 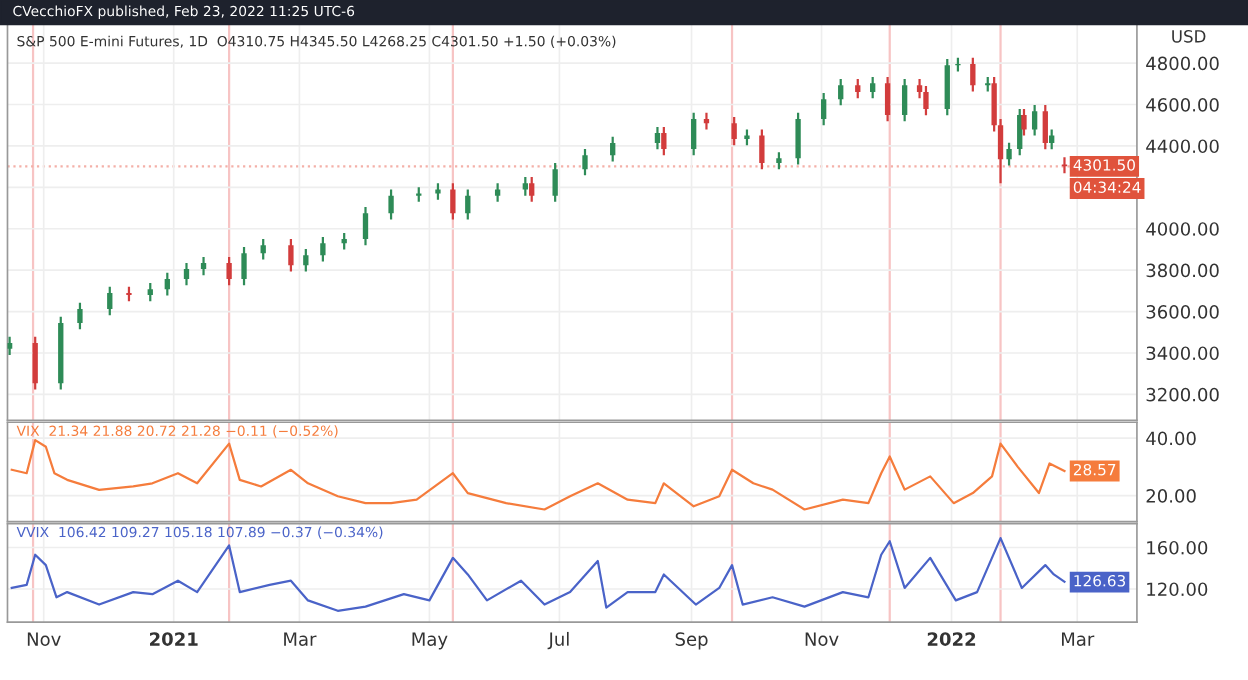 What do you see at coordinates (1171, 438) in the screenshot?
I see `y-tick-label: 40.00` at bounding box center [1171, 438].